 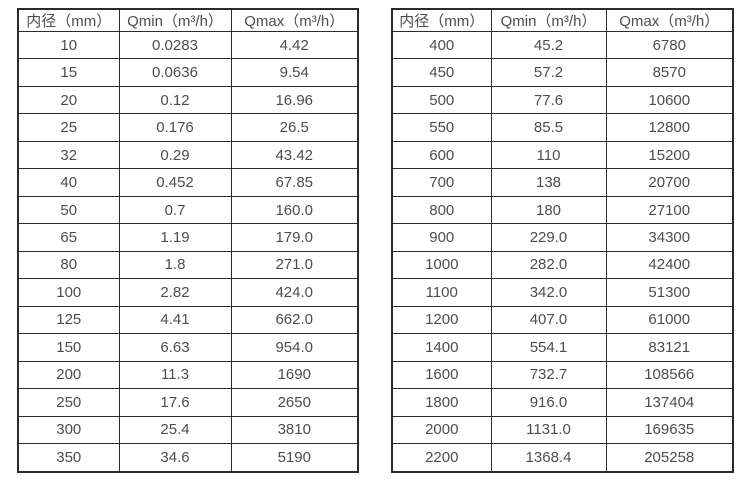 I want to click on diameter-cell: 700, so click(x=441, y=182).